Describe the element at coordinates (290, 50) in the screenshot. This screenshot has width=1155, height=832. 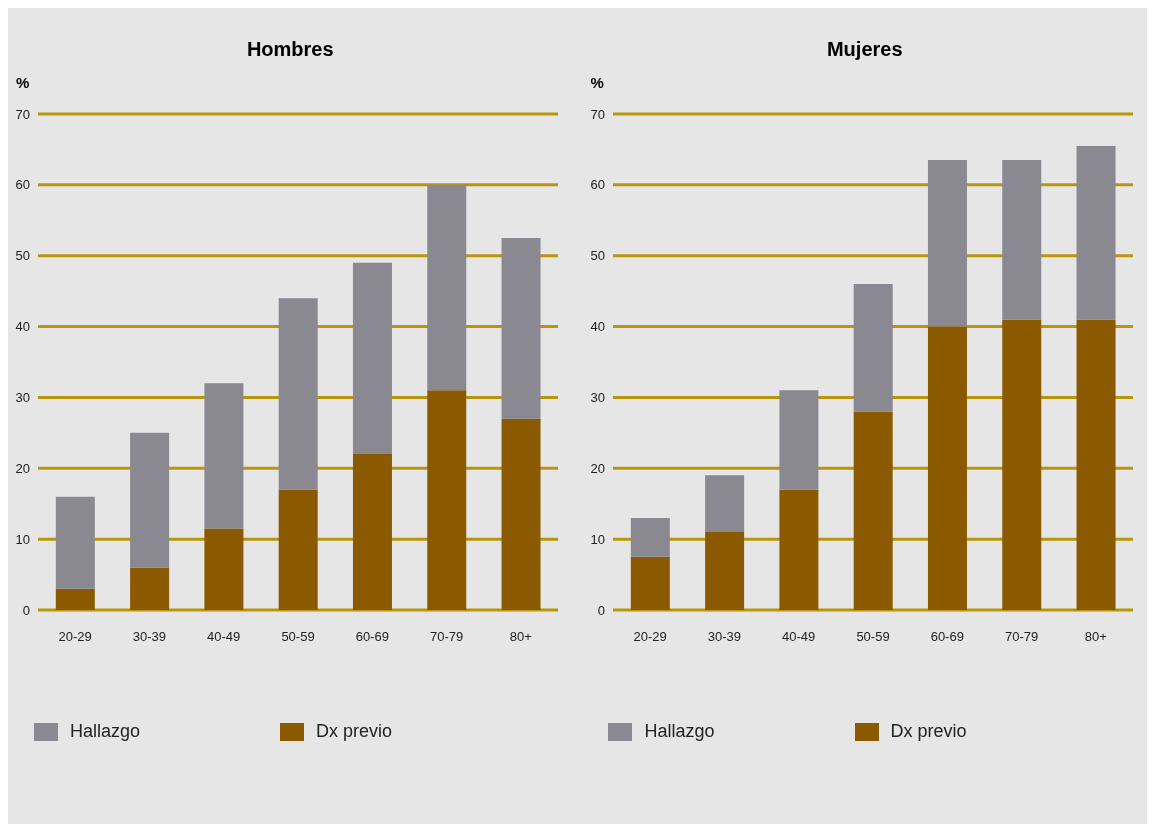
I see `chart-title: Hombres` at that location.